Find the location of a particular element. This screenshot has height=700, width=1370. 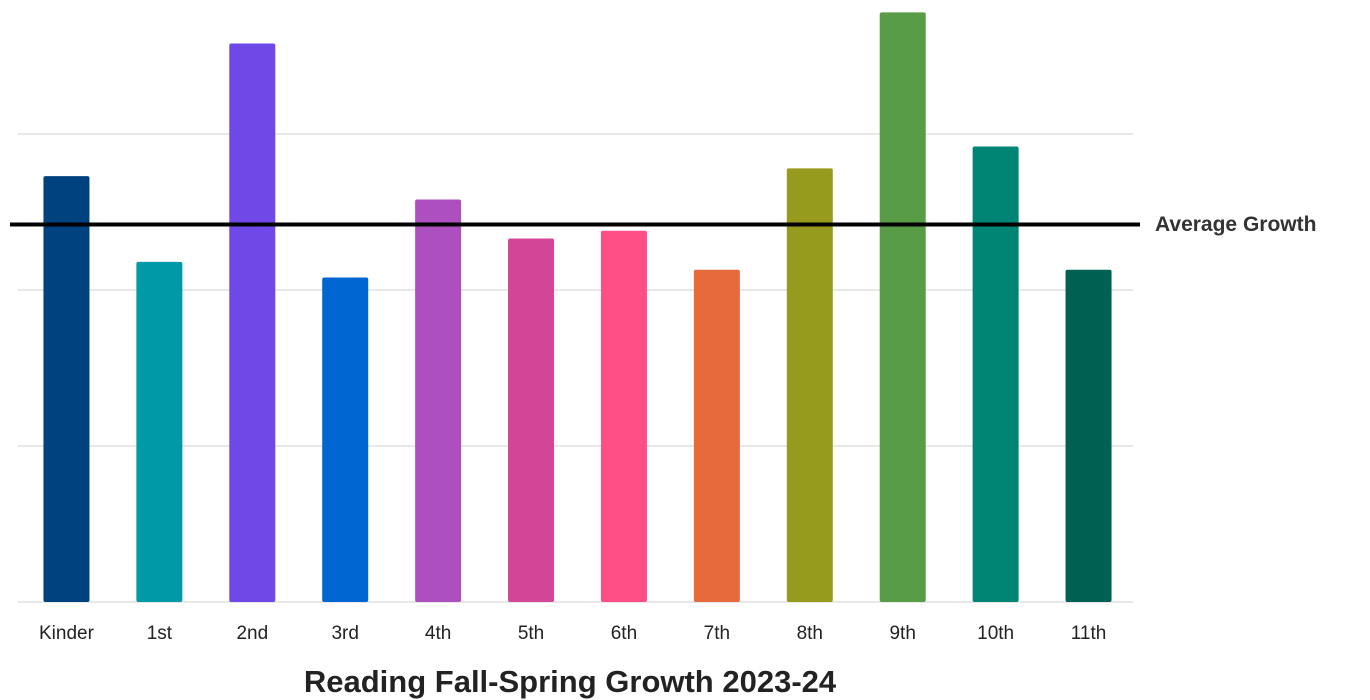

x-tick-label: 7th is located at coordinates (717, 633).